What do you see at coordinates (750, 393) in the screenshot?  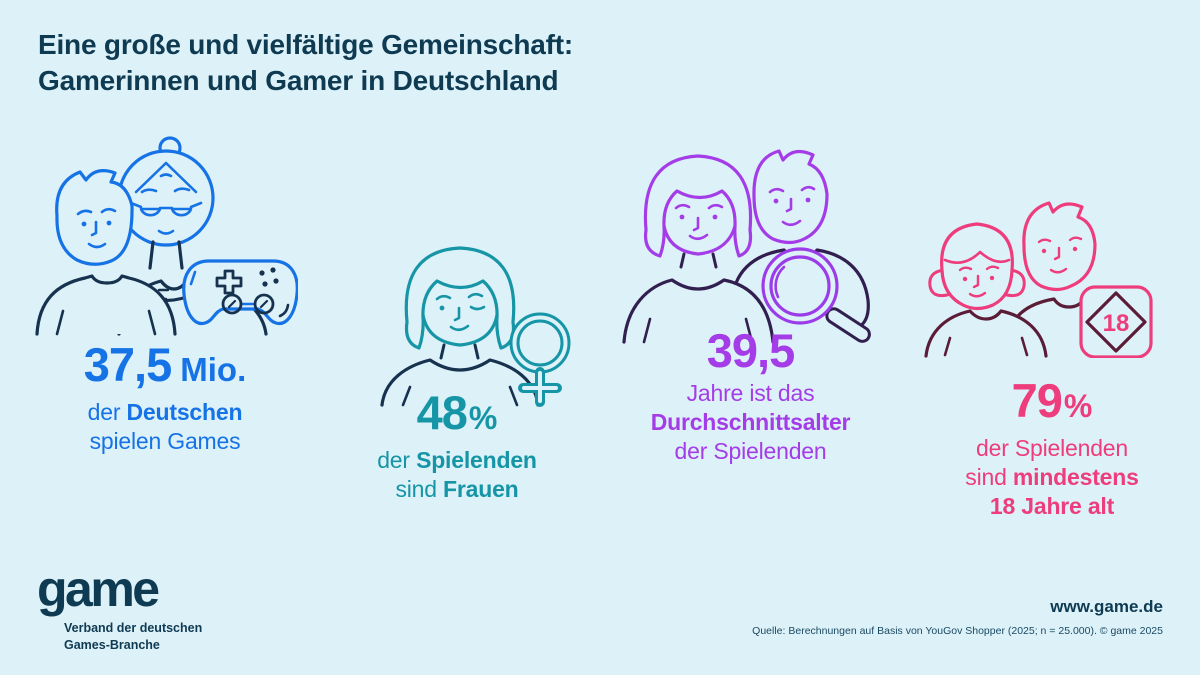 I see `desc-text: Jahre ist das` at bounding box center [750, 393].